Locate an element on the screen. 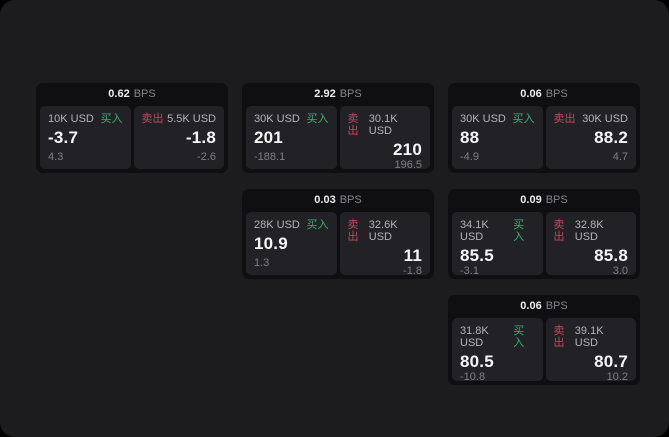 This screenshot has width=669, height=437. bps-value: 2.92 is located at coordinates (325, 94).